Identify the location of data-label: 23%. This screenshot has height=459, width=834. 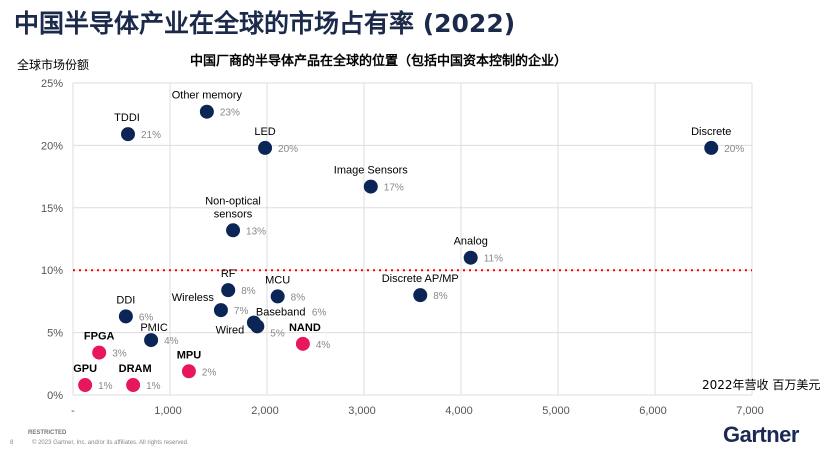
(230, 113).